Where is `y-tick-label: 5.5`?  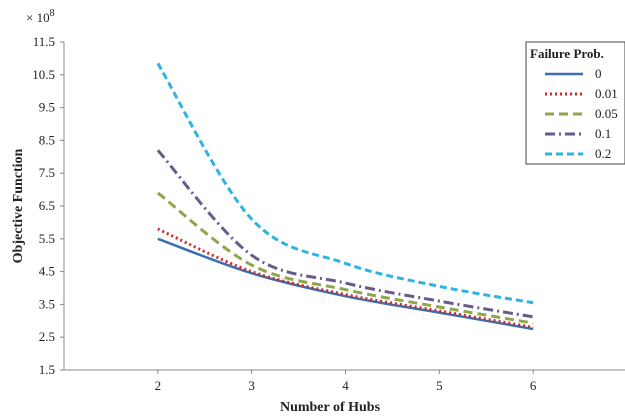 y-tick-label: 5.5 is located at coordinates (47, 238).